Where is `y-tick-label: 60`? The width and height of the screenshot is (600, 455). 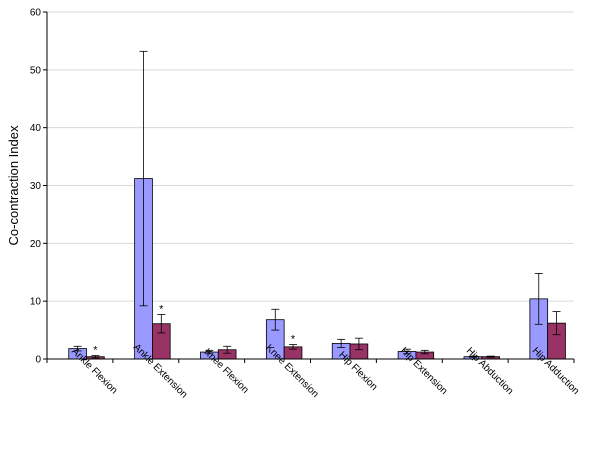 y-tick-label: 60 is located at coordinates (36, 13).